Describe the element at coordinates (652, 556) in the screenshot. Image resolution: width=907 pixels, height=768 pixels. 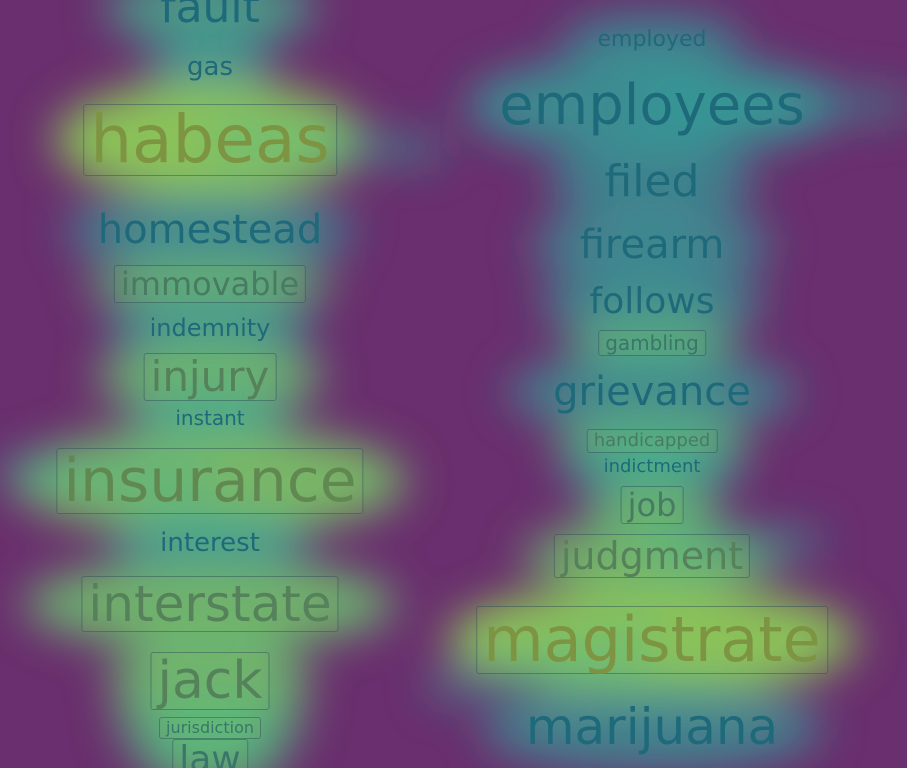
I see `word-judgment: judgment` at that location.